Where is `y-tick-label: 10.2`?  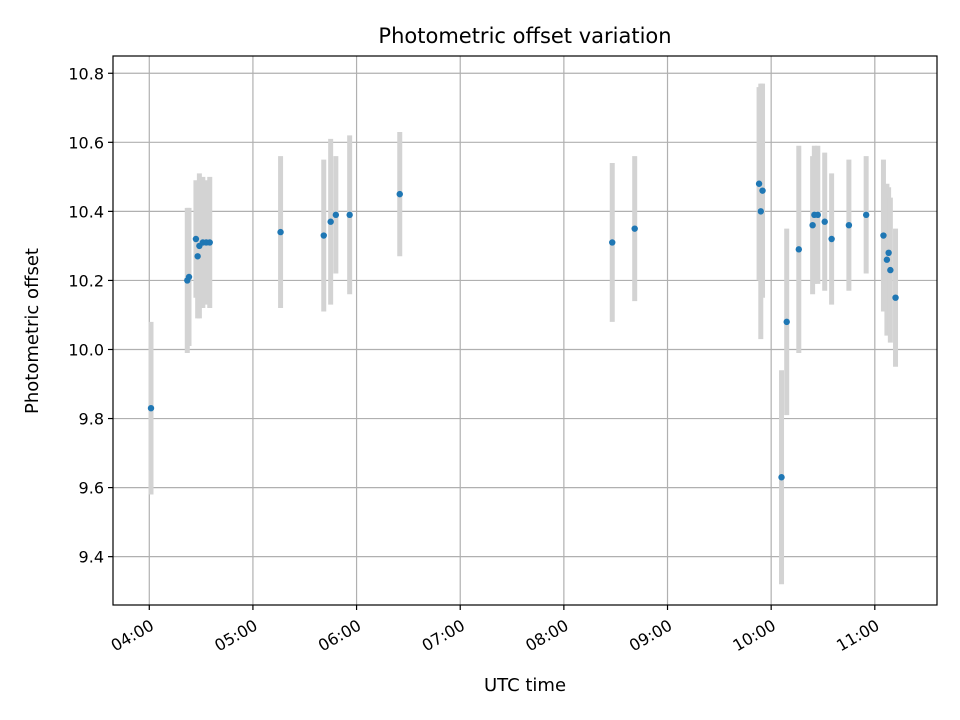
y-tick-label: 10.2 is located at coordinates (86, 280).